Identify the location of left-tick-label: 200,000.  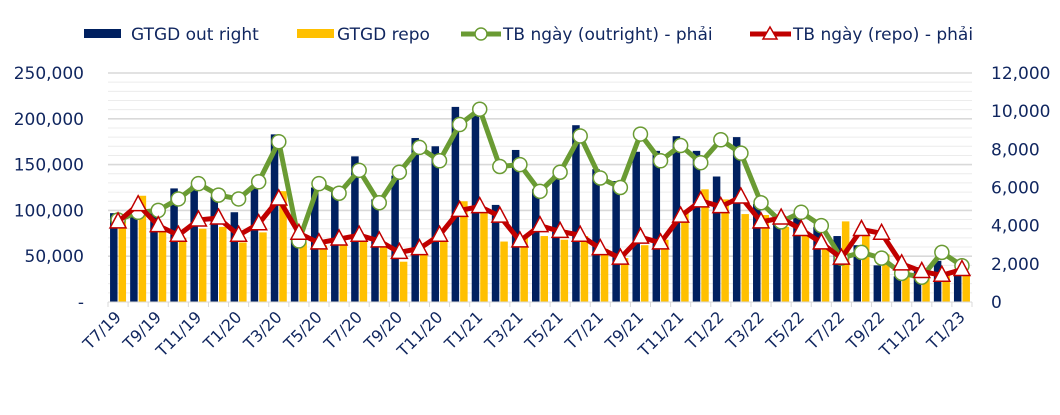
(49, 120).